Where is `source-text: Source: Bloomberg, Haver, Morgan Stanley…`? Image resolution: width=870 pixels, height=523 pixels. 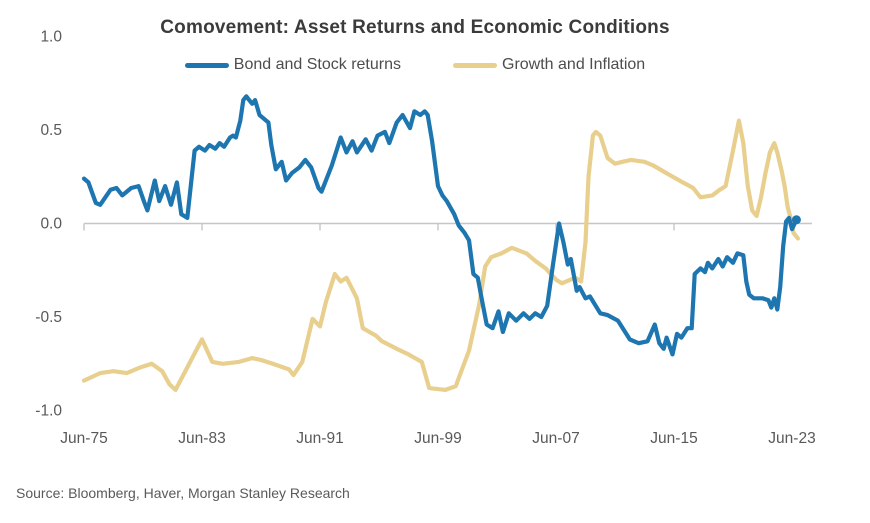
source-text: Source: Bloomberg, Haver, Morgan Stanley… is located at coordinates (183, 493).